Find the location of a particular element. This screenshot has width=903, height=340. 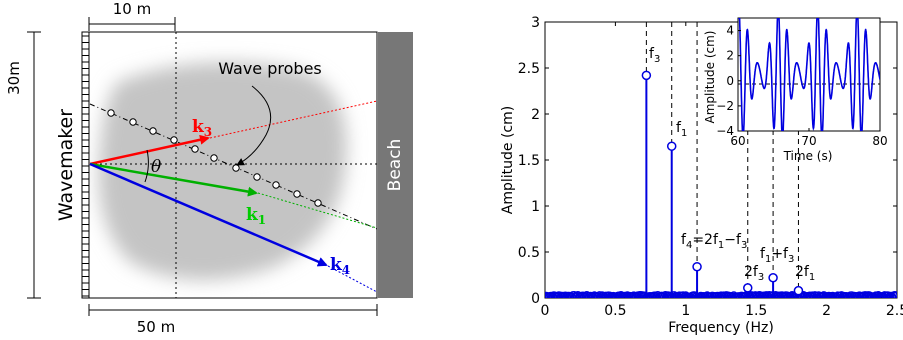

beach-label: Beach is located at coordinates (395, 165).